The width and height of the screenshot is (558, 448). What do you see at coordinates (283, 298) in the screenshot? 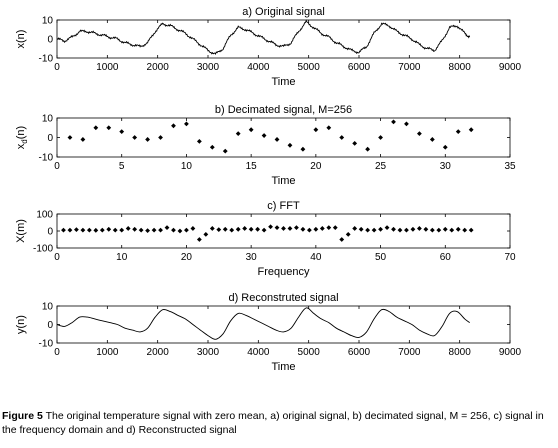
I see `p4-title: d) Reconstruted signal` at bounding box center [283, 298].